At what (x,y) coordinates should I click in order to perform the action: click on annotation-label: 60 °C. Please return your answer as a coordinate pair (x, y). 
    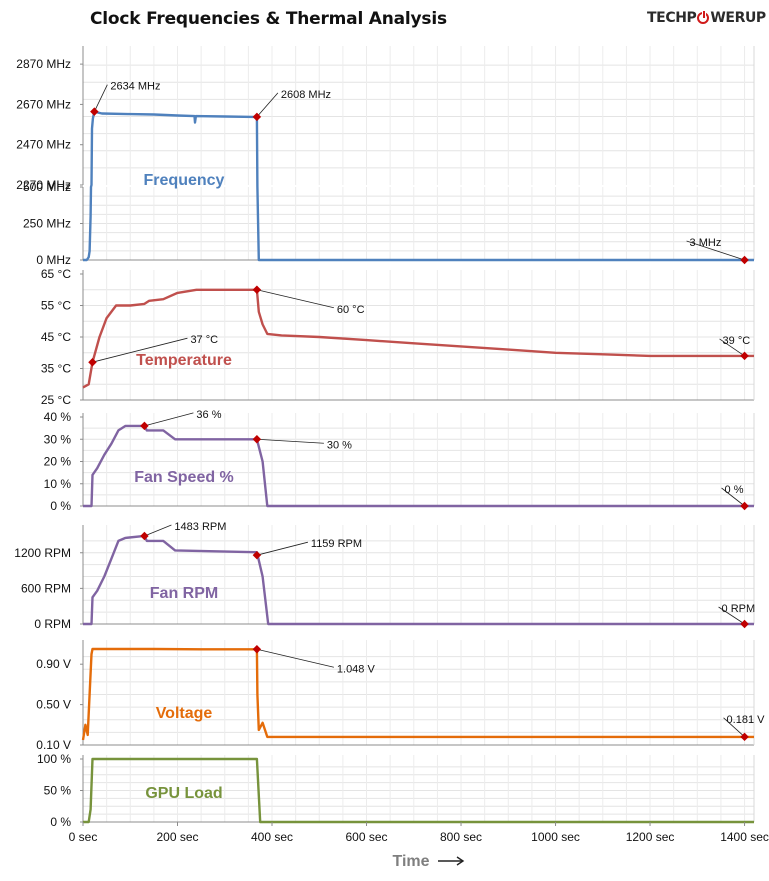
    Looking at the image, I should click on (351, 310).